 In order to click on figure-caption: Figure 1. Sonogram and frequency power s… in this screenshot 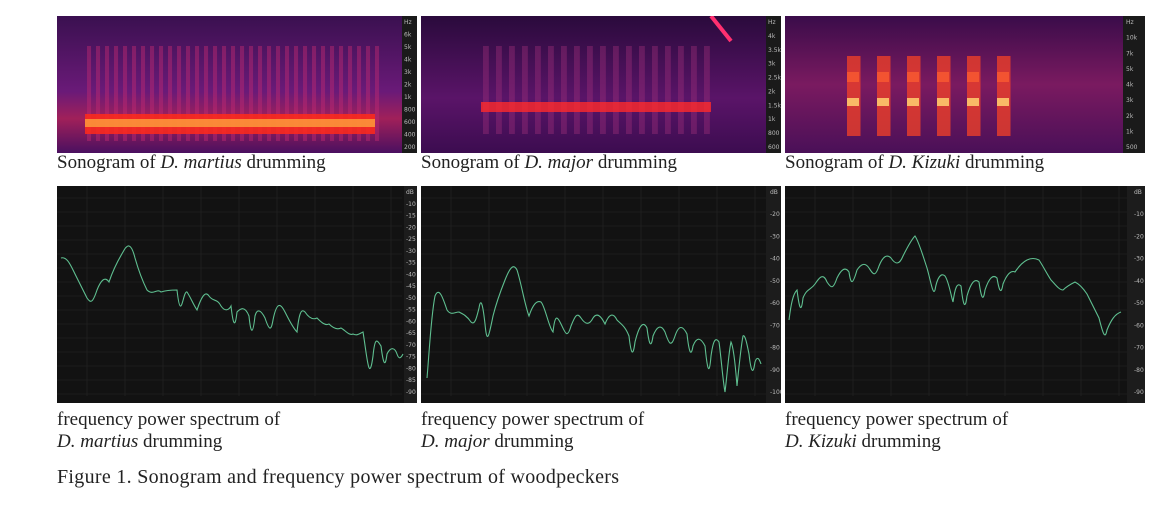, I will do `click(338, 477)`.